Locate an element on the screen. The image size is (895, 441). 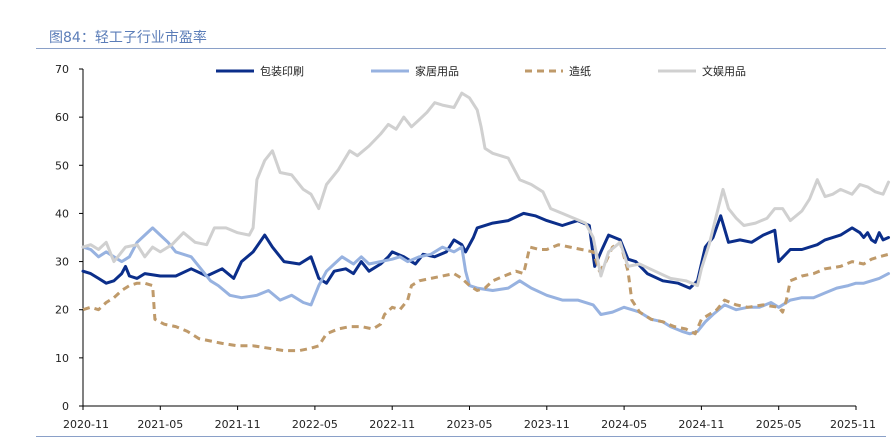
y-tick-label: 30 is located at coordinates (62, 262).